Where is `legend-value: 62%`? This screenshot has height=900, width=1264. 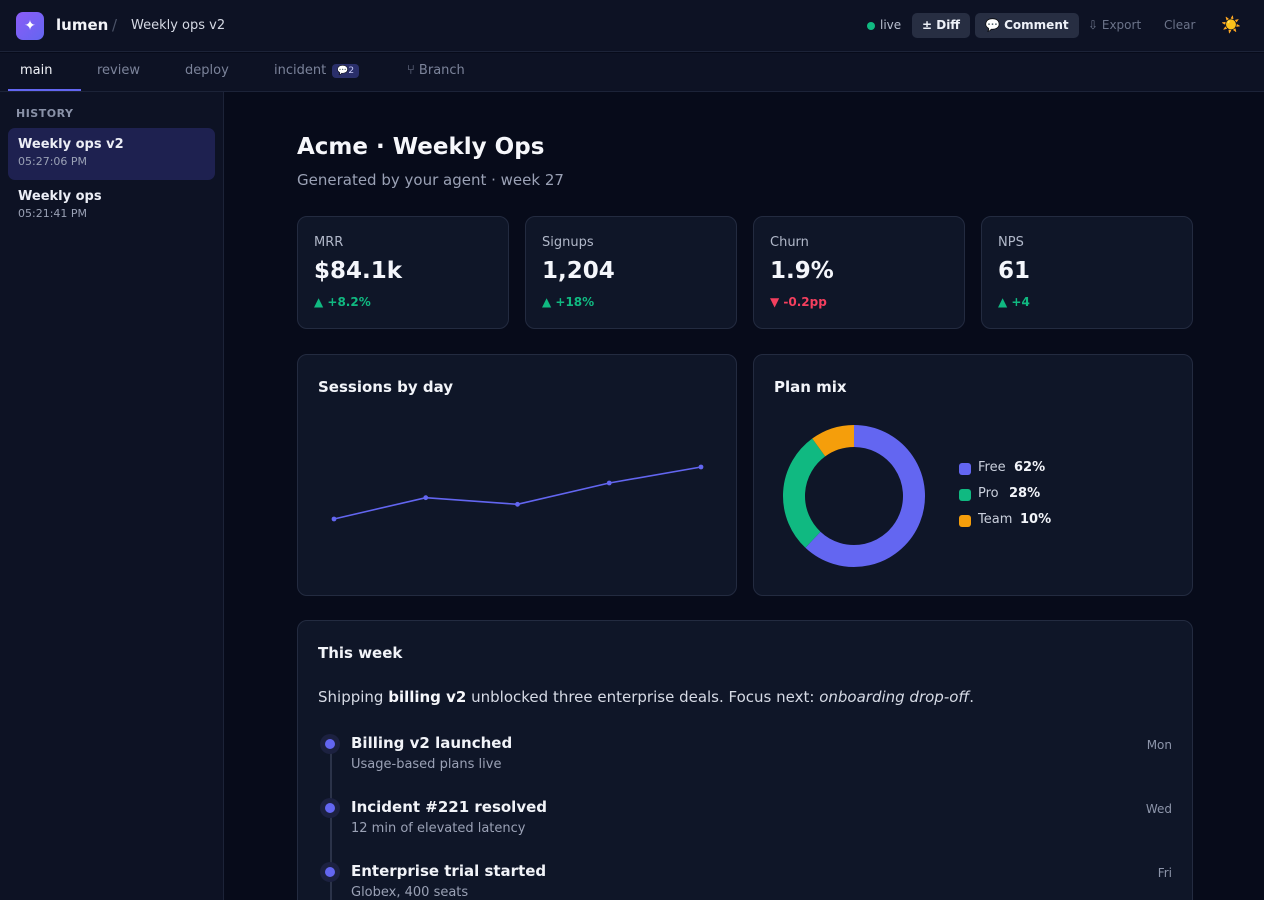
legend-value: 62% is located at coordinates (1030, 467).